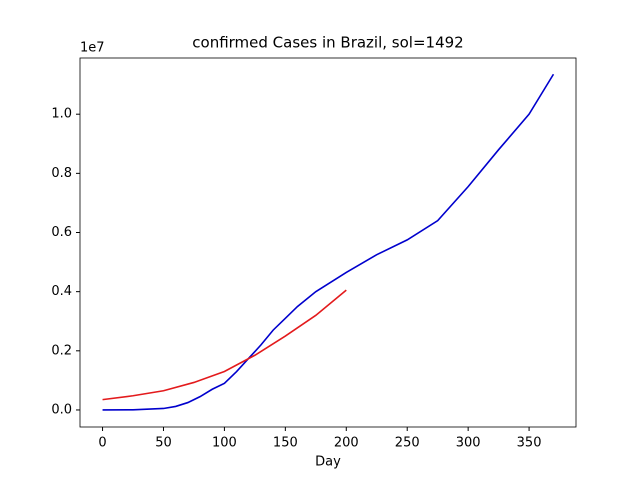 The image size is (640, 480). What do you see at coordinates (224, 345) in the screenshot?
I see `data-line` at bounding box center [224, 345].